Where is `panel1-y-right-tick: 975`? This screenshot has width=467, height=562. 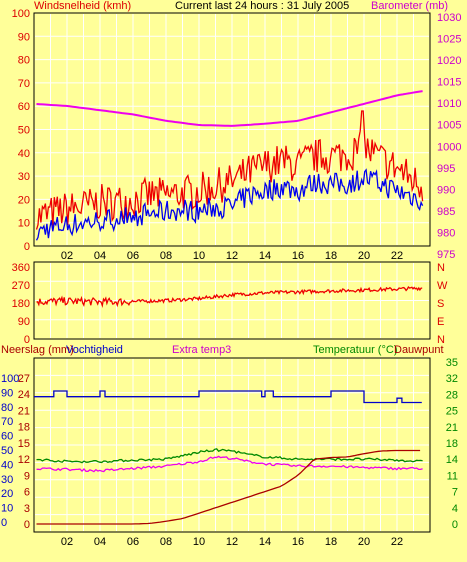
panel1-y-right-tick: 975 is located at coordinates (446, 255).